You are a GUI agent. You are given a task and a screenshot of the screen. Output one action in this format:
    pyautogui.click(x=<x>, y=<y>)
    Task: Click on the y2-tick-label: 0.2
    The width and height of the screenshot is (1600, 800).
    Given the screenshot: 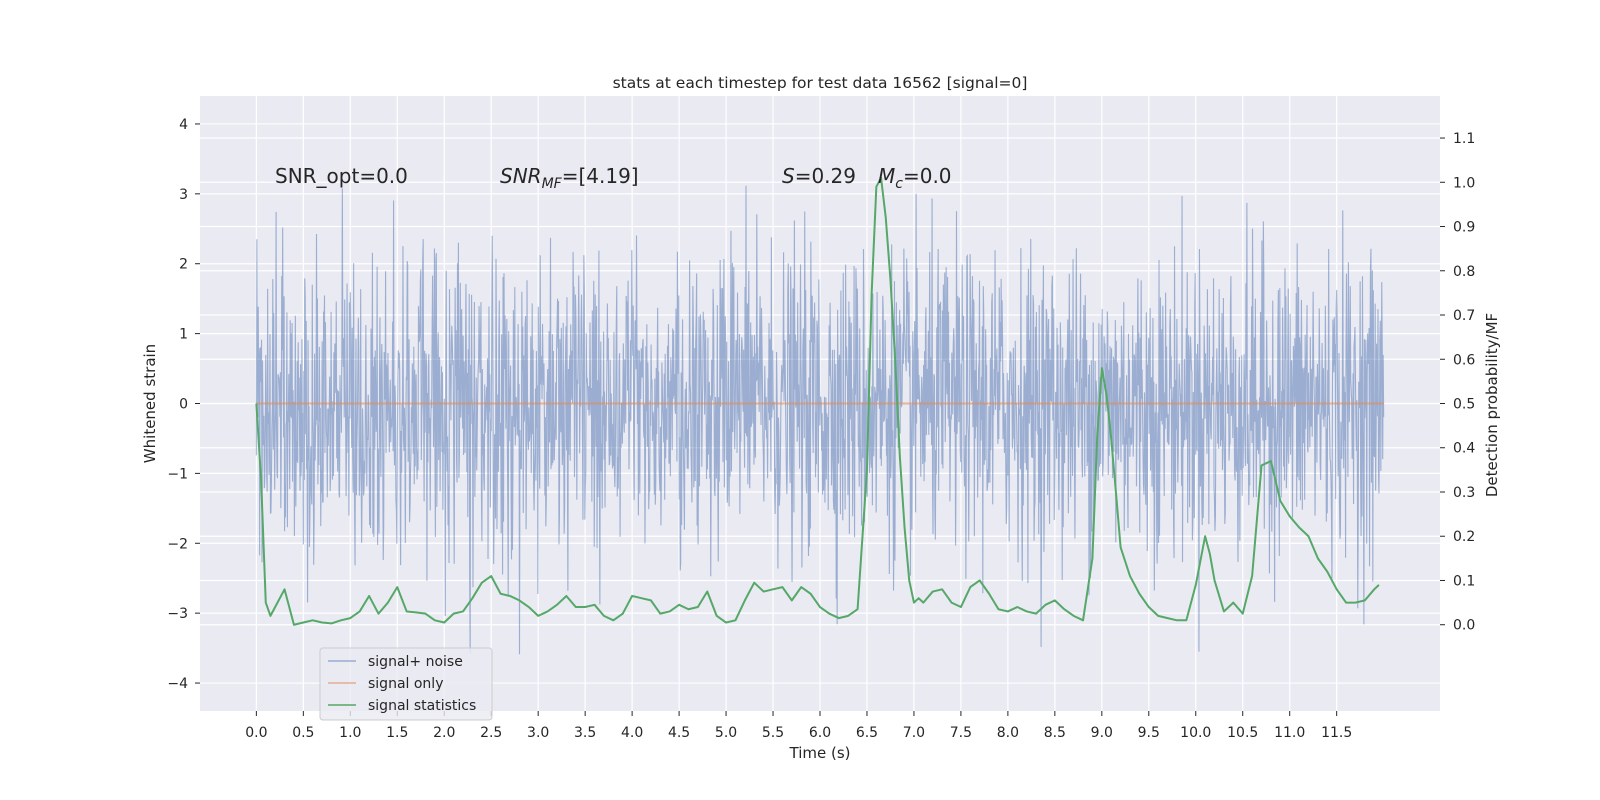 What is the action you would take?
    pyautogui.click(x=1464, y=537)
    